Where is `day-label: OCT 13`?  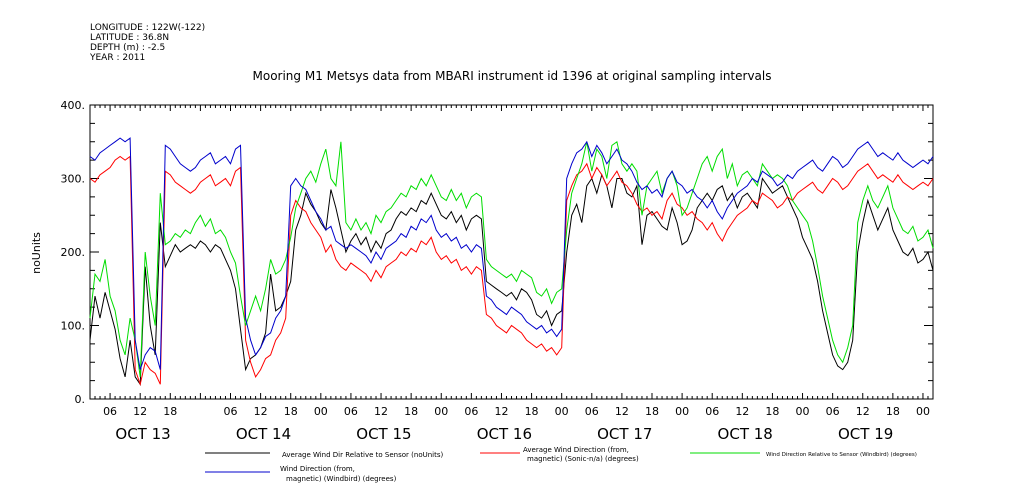 day-label: OCT 13 is located at coordinates (142, 434).